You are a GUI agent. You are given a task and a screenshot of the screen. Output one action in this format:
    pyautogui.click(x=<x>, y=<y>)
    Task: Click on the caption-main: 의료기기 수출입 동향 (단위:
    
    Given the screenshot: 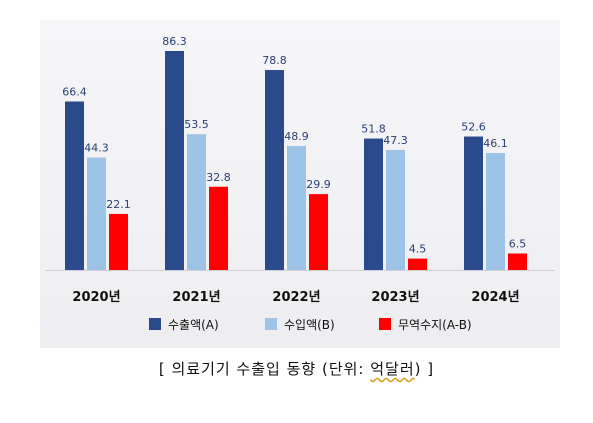 What is the action you would take?
    pyautogui.click(x=271, y=369)
    